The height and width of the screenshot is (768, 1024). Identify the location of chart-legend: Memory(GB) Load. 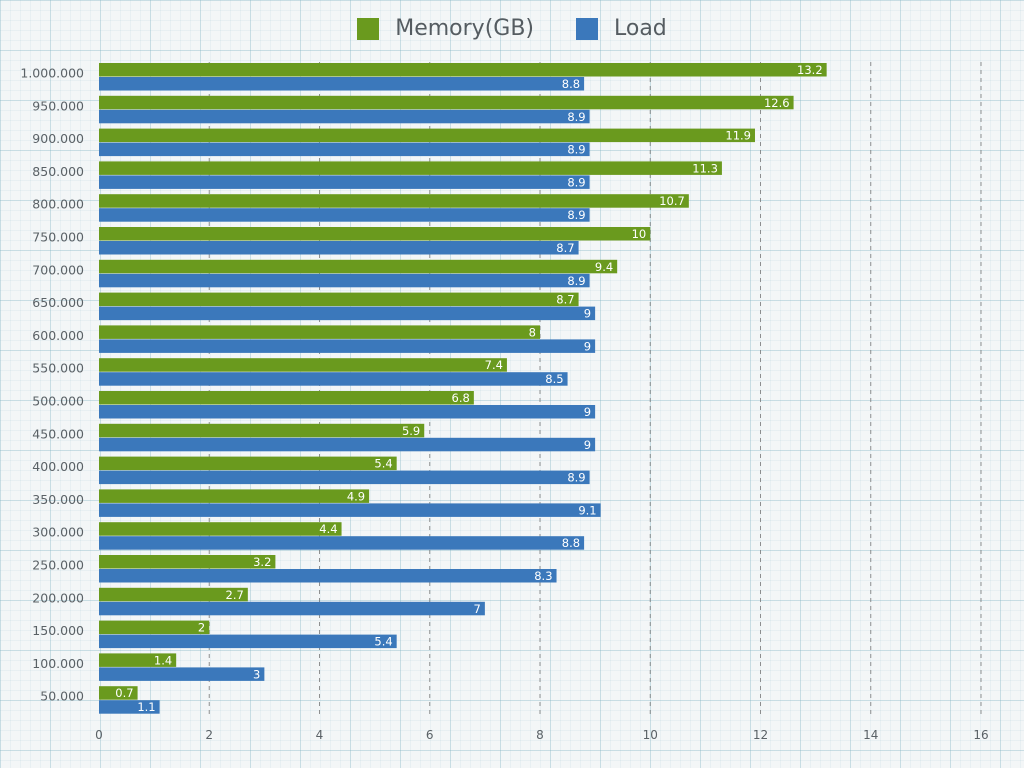
(512, 28).